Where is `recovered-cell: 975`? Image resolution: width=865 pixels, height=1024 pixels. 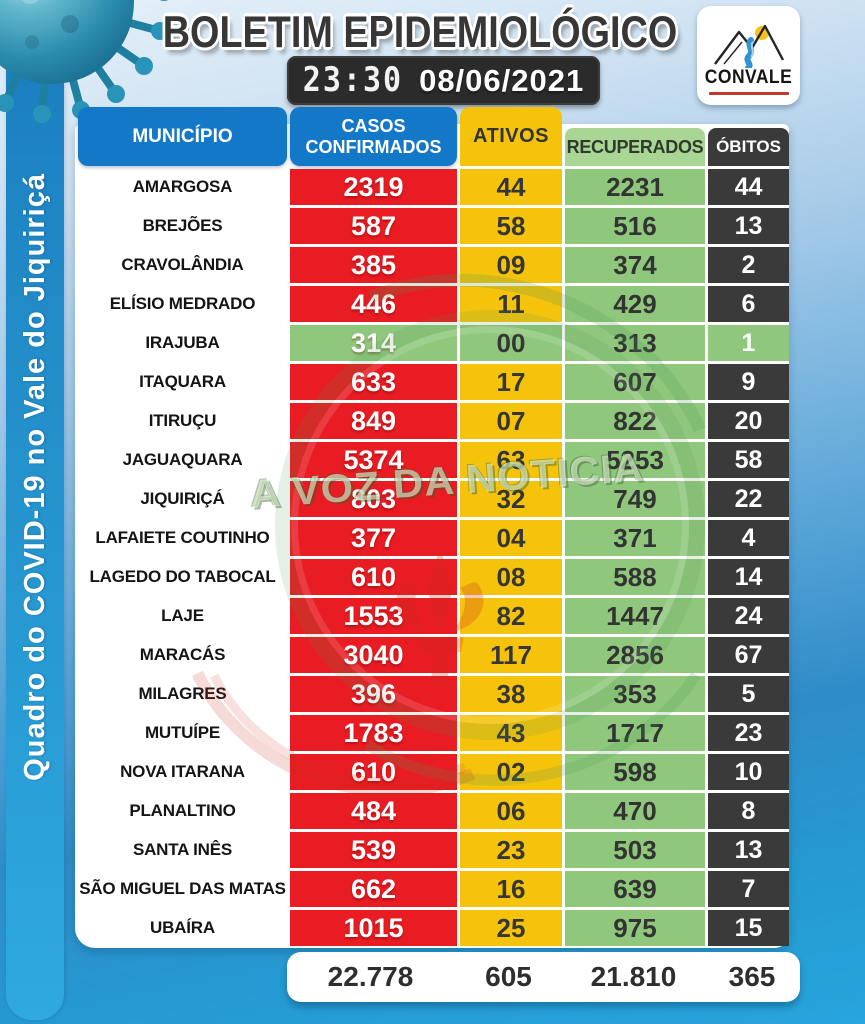
recovered-cell: 975 is located at coordinates (635, 928).